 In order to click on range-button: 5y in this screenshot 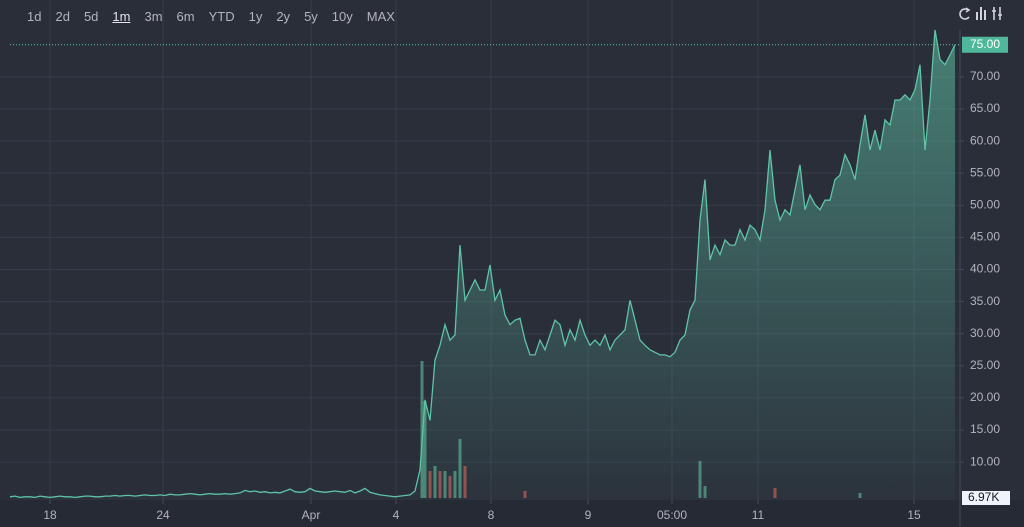, I will do `click(311, 16)`.